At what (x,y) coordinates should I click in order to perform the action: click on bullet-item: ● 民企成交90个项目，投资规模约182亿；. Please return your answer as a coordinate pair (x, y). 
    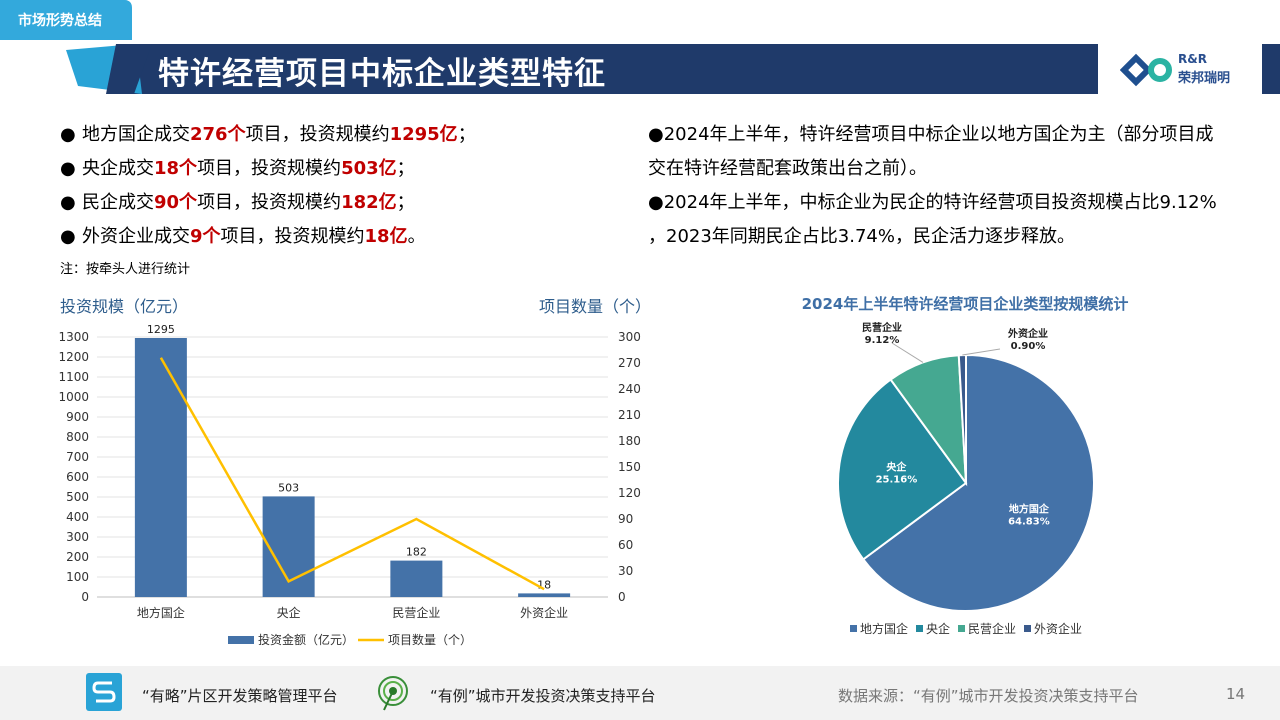
    Looking at the image, I should click on (237, 203).